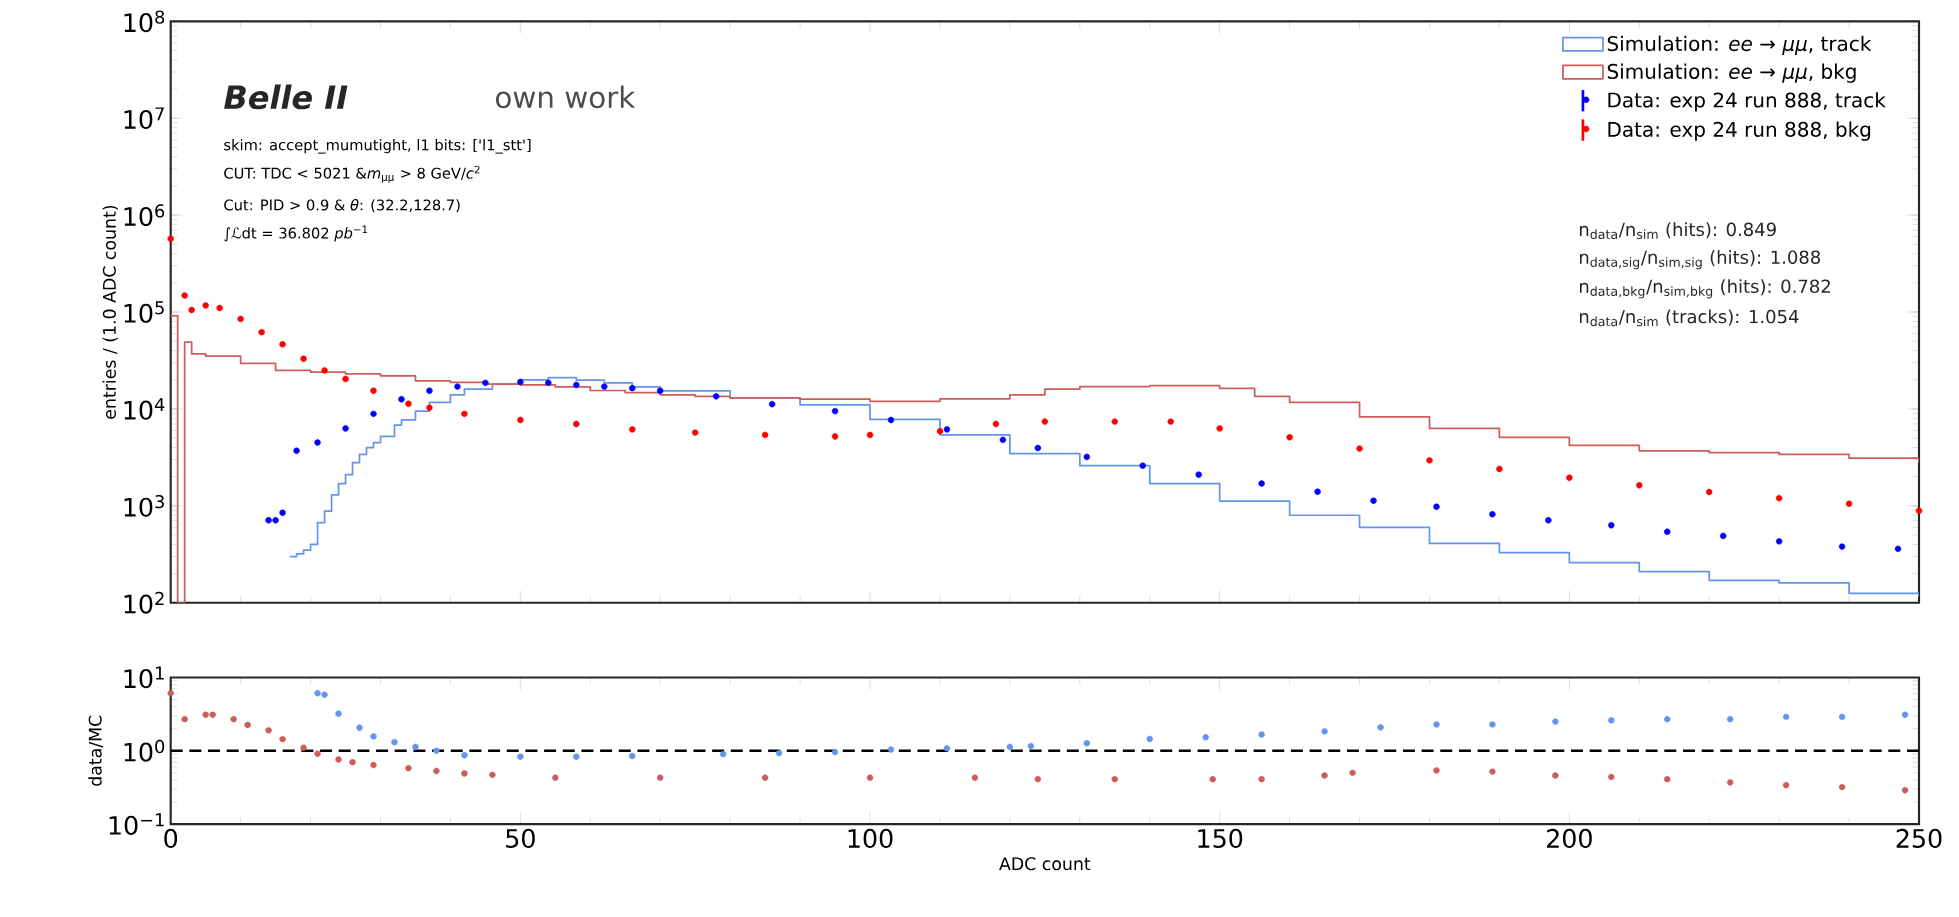  What do you see at coordinates (1045, 863) in the screenshot?
I see `x-axis-title: ADC count` at bounding box center [1045, 863].